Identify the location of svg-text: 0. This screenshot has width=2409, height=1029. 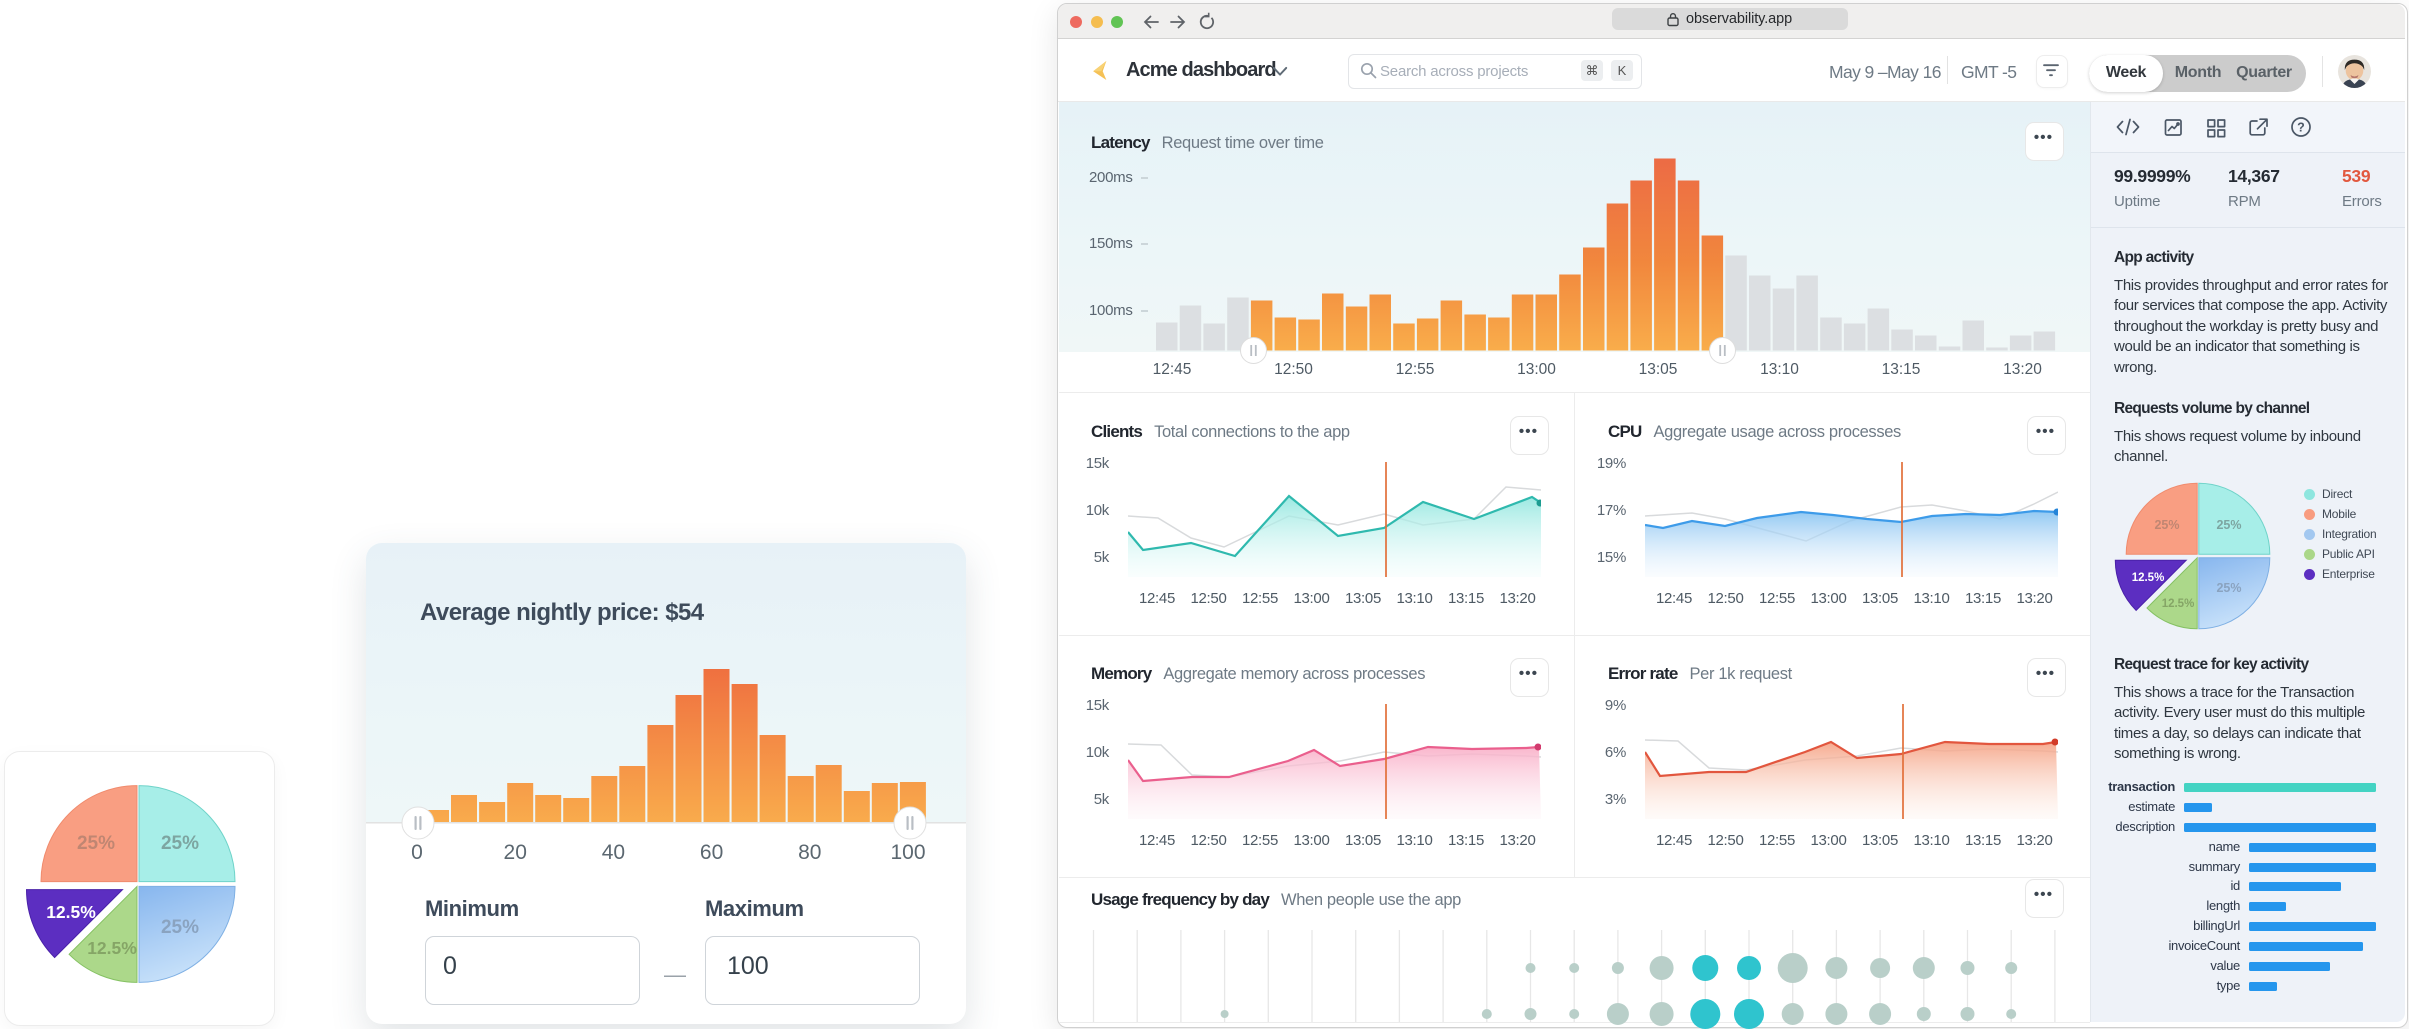
(417, 852).